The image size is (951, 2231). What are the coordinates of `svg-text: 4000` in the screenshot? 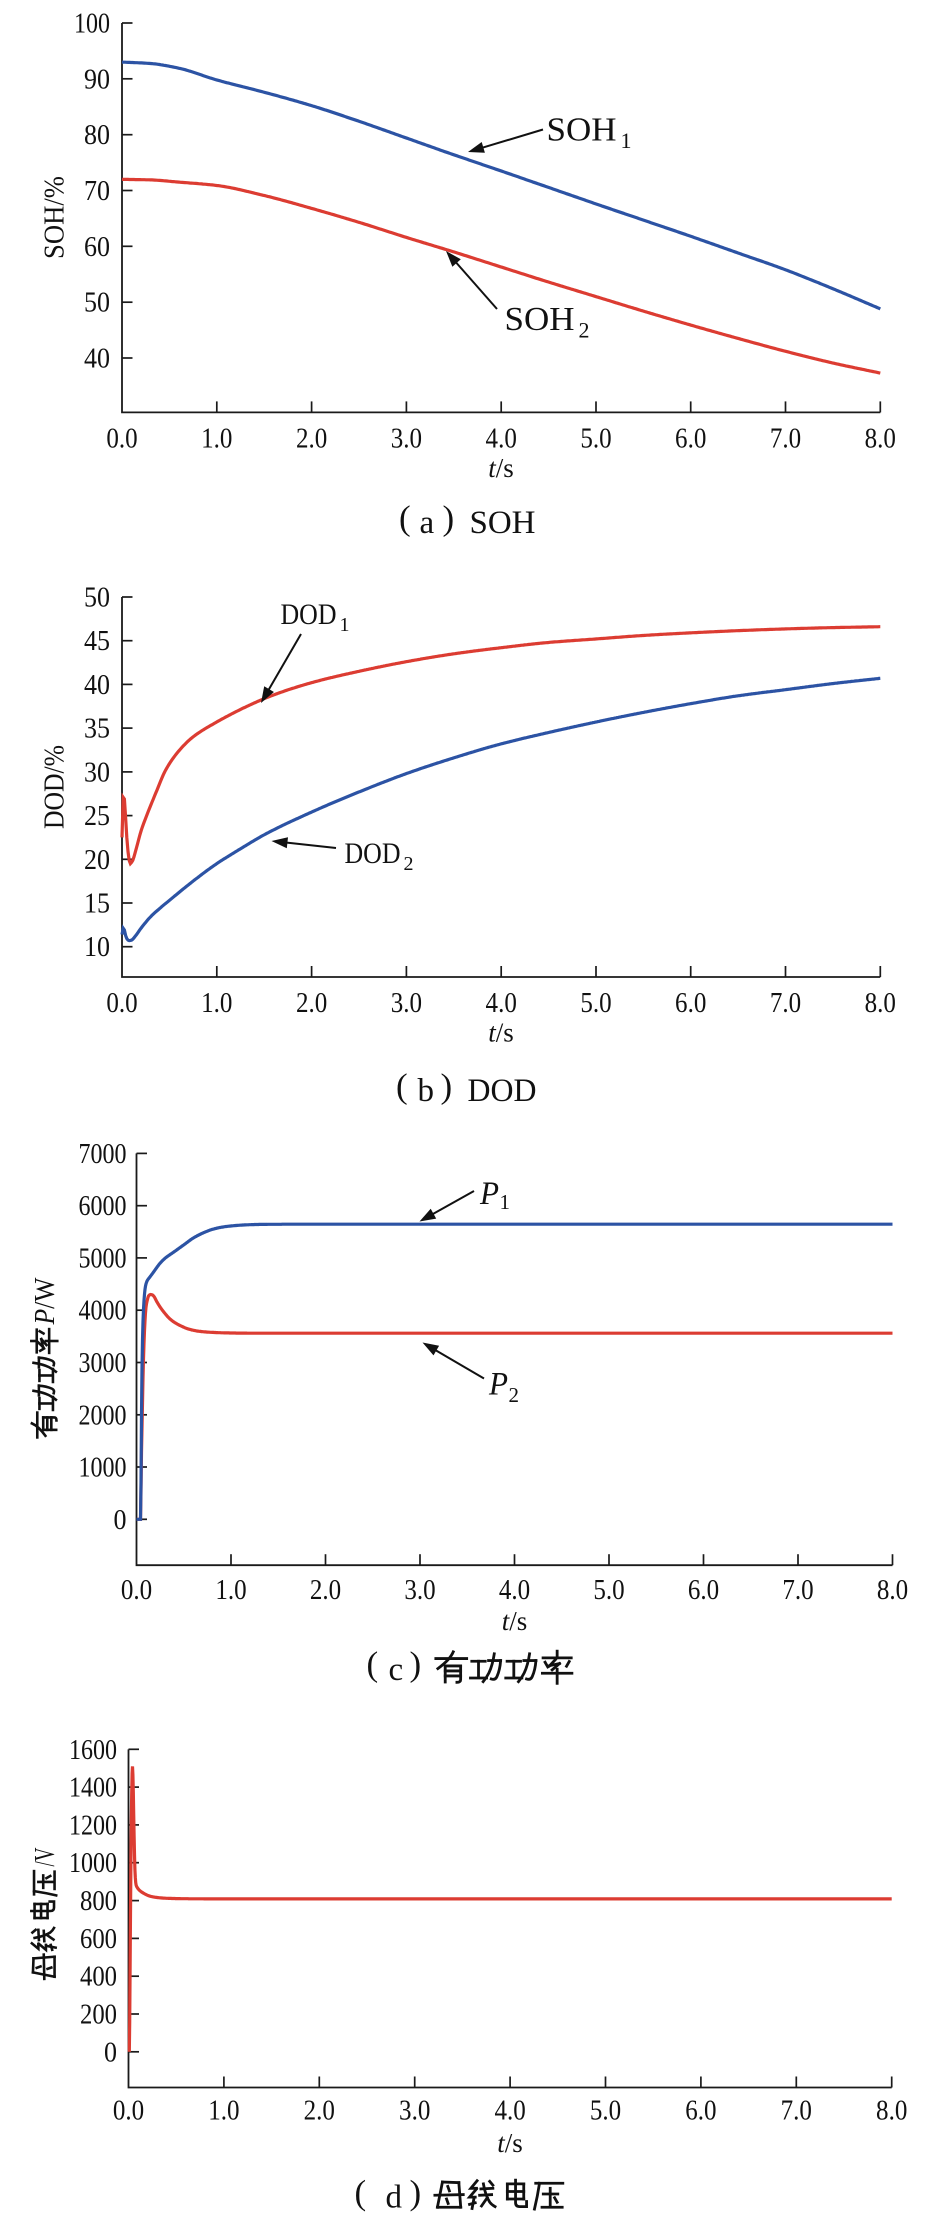 It's located at (103, 1311).